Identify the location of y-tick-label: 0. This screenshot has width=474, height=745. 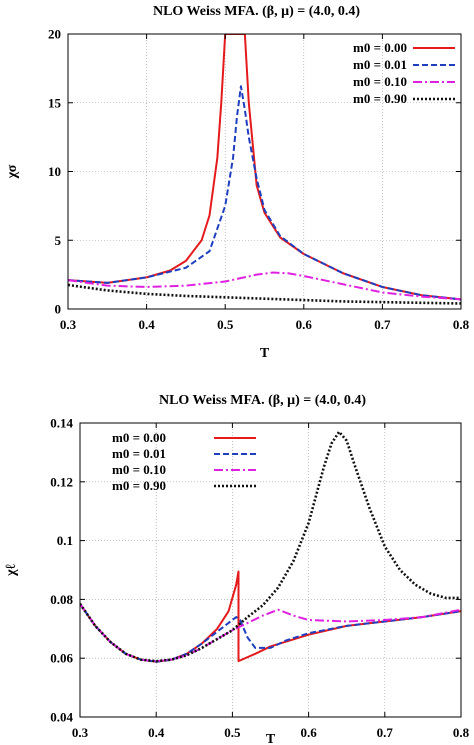
(58, 309).